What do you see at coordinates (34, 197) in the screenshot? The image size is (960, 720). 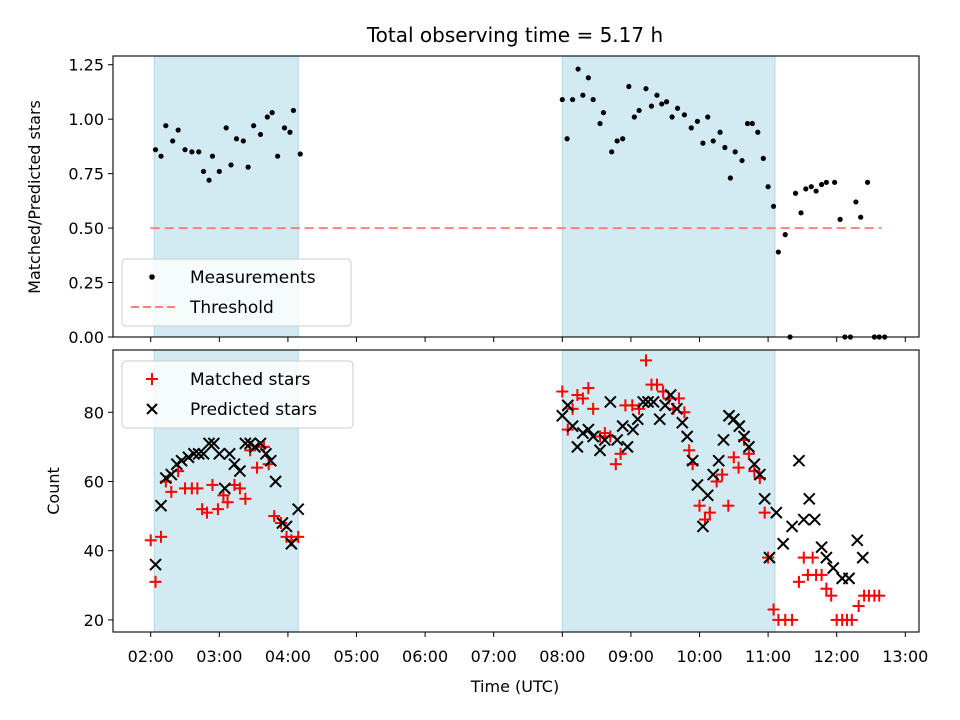 I see `ratio-y-axis-label: Matched/Predicted stars` at bounding box center [34, 197].